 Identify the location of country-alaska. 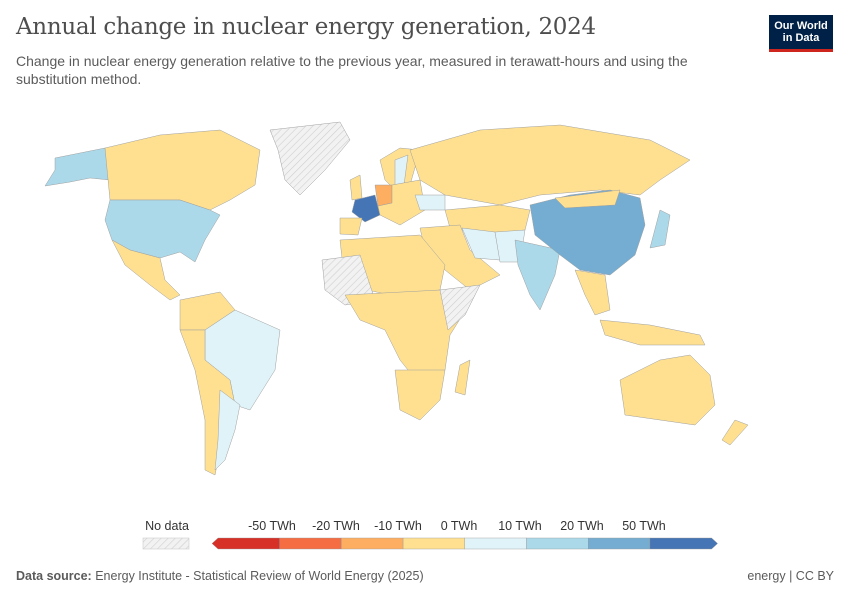
(77, 167).